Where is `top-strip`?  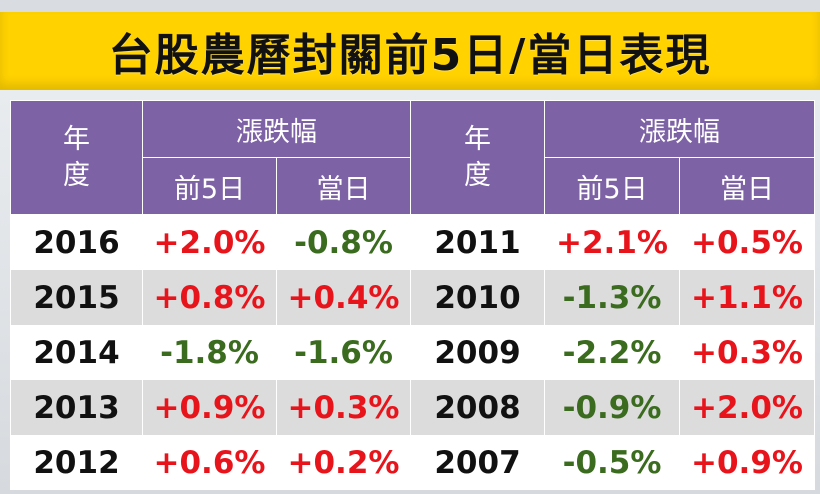 top-strip is located at coordinates (410, 6).